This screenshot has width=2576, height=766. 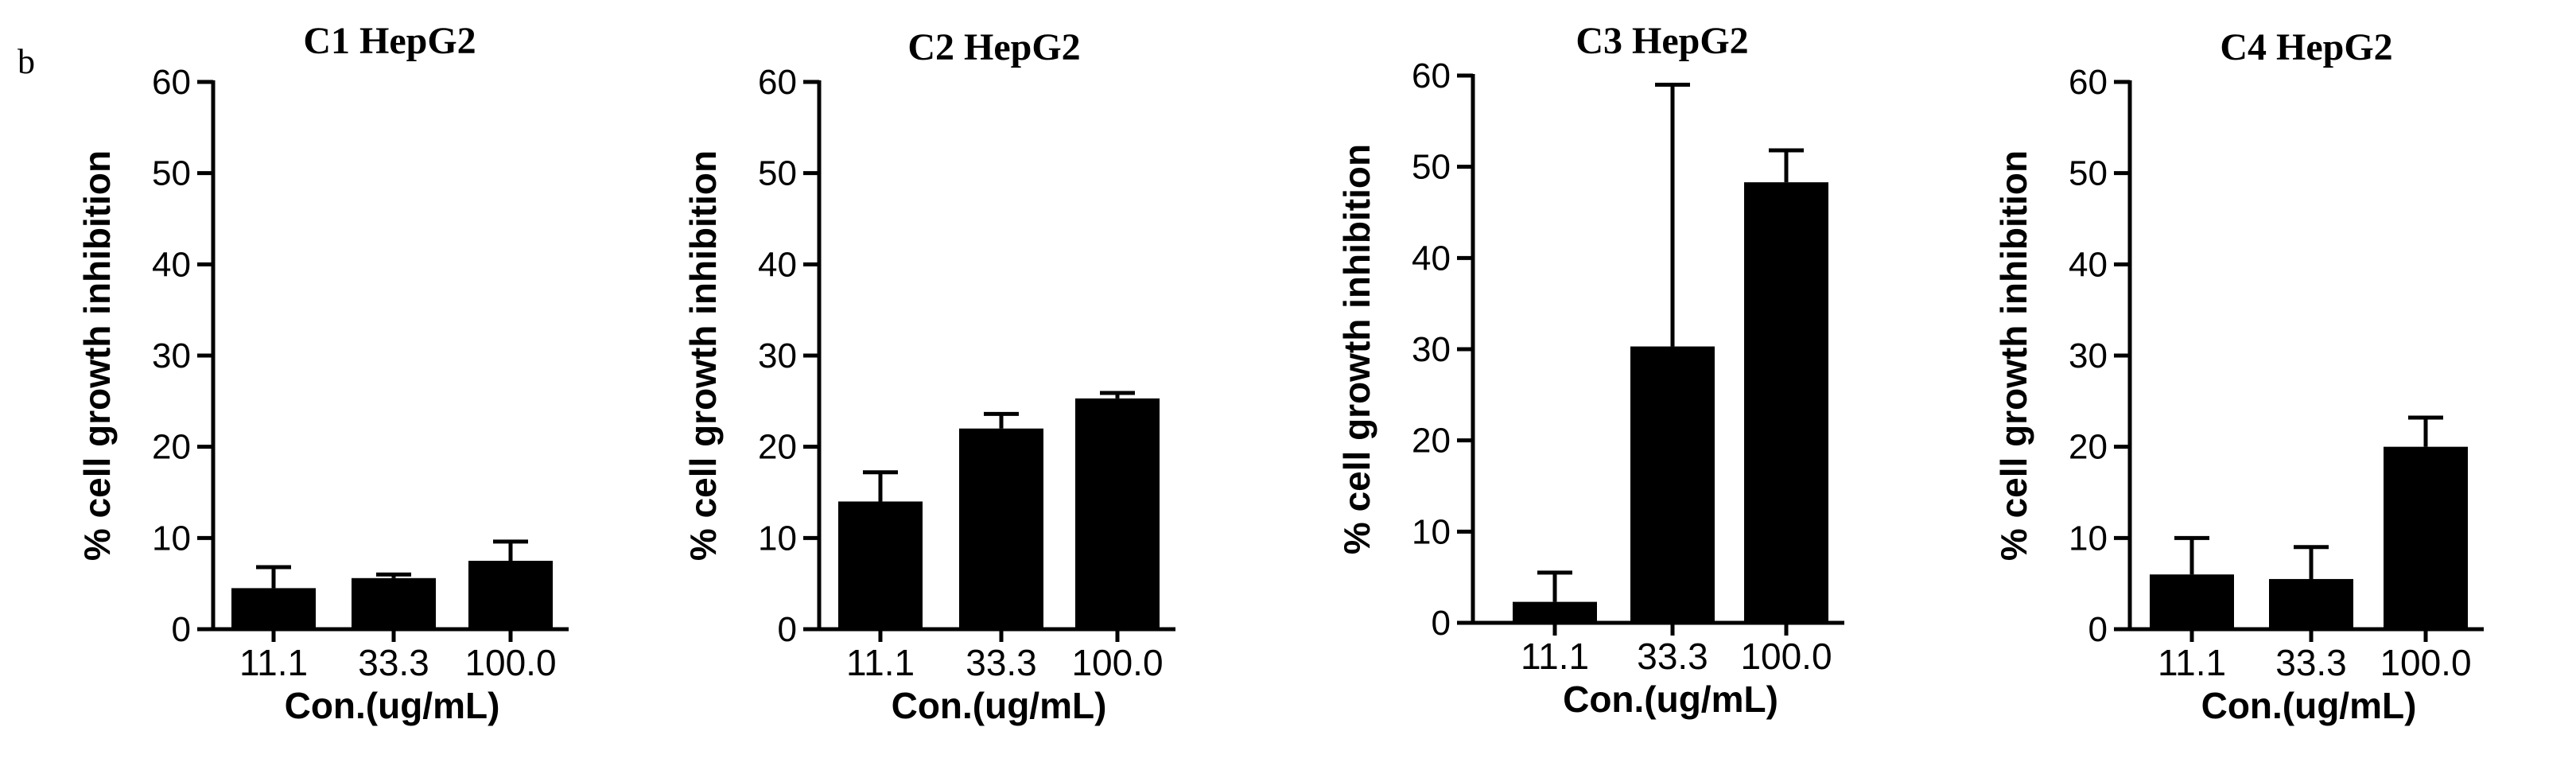 I want to click on chart-title: C3 HepG2, so click(x=1662, y=41).